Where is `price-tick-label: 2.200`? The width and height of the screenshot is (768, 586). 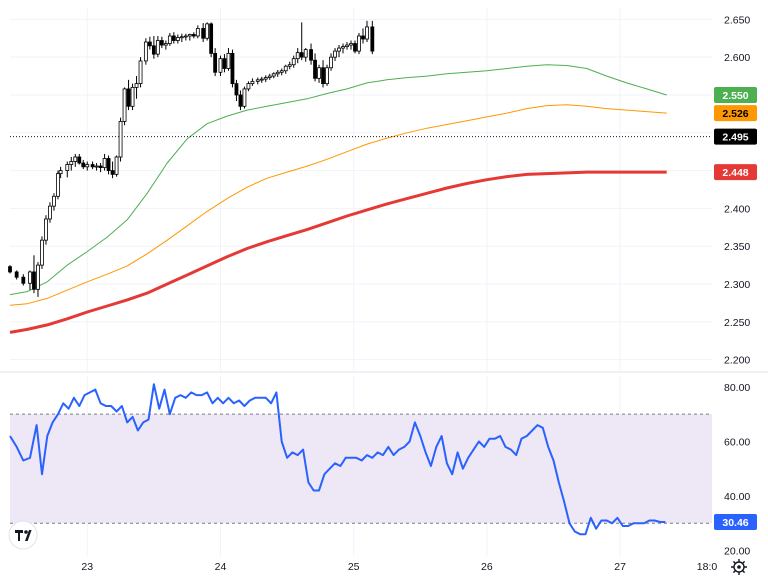 price-tick-label: 2.200 is located at coordinates (737, 361).